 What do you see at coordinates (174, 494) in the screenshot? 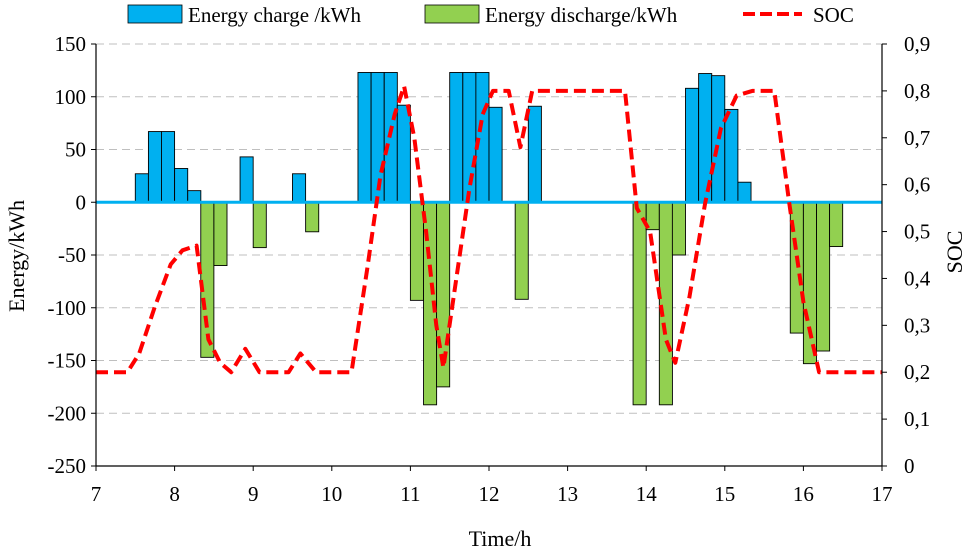
I see `x-tick-label-1: 8` at bounding box center [174, 494].